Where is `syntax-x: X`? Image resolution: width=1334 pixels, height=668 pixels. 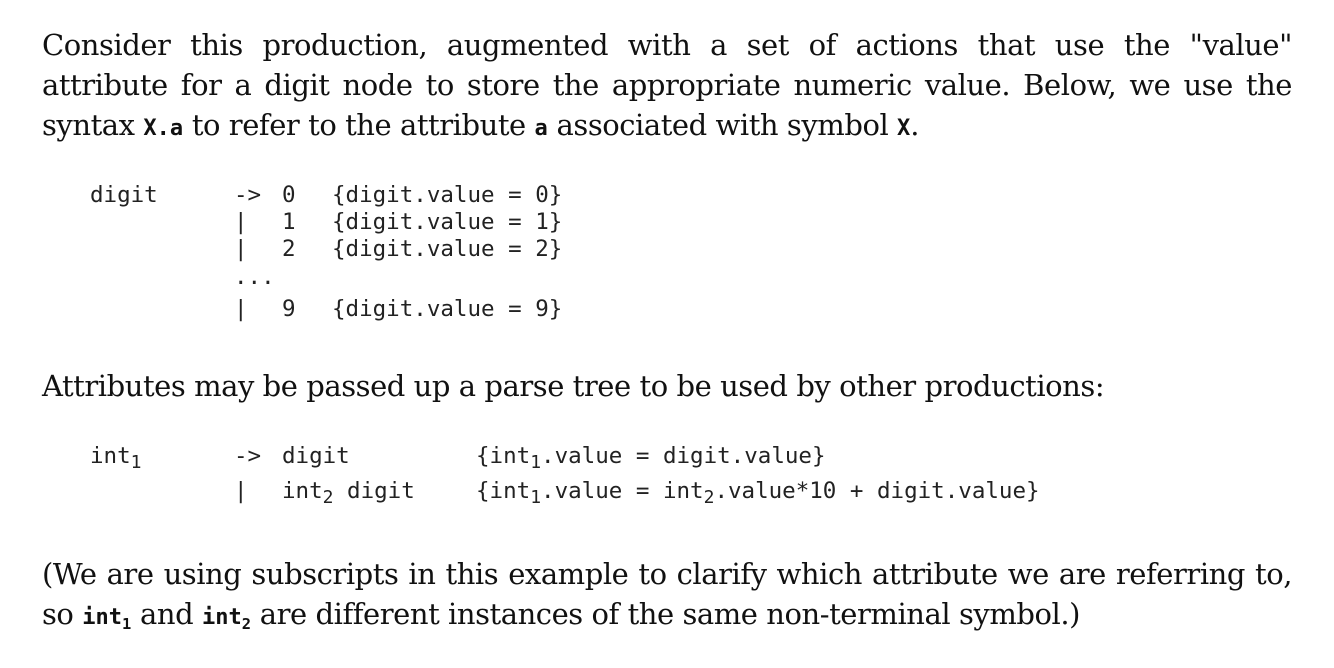
syntax-x: X is located at coordinates (150, 128).